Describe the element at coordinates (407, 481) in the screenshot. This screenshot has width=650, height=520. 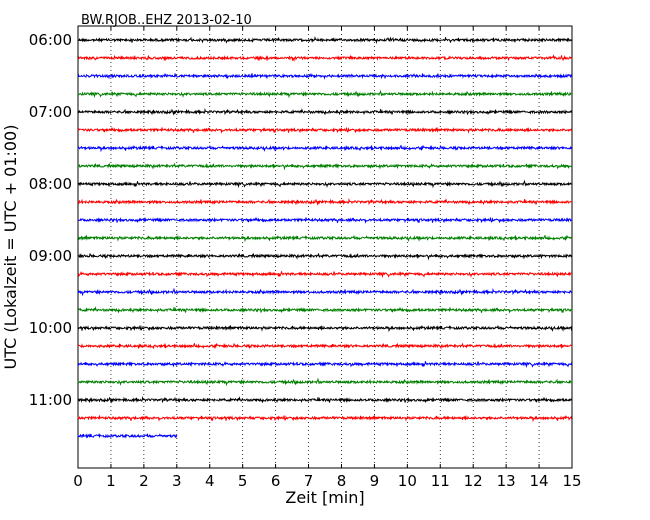
I see `x-tick-label: 10` at that location.